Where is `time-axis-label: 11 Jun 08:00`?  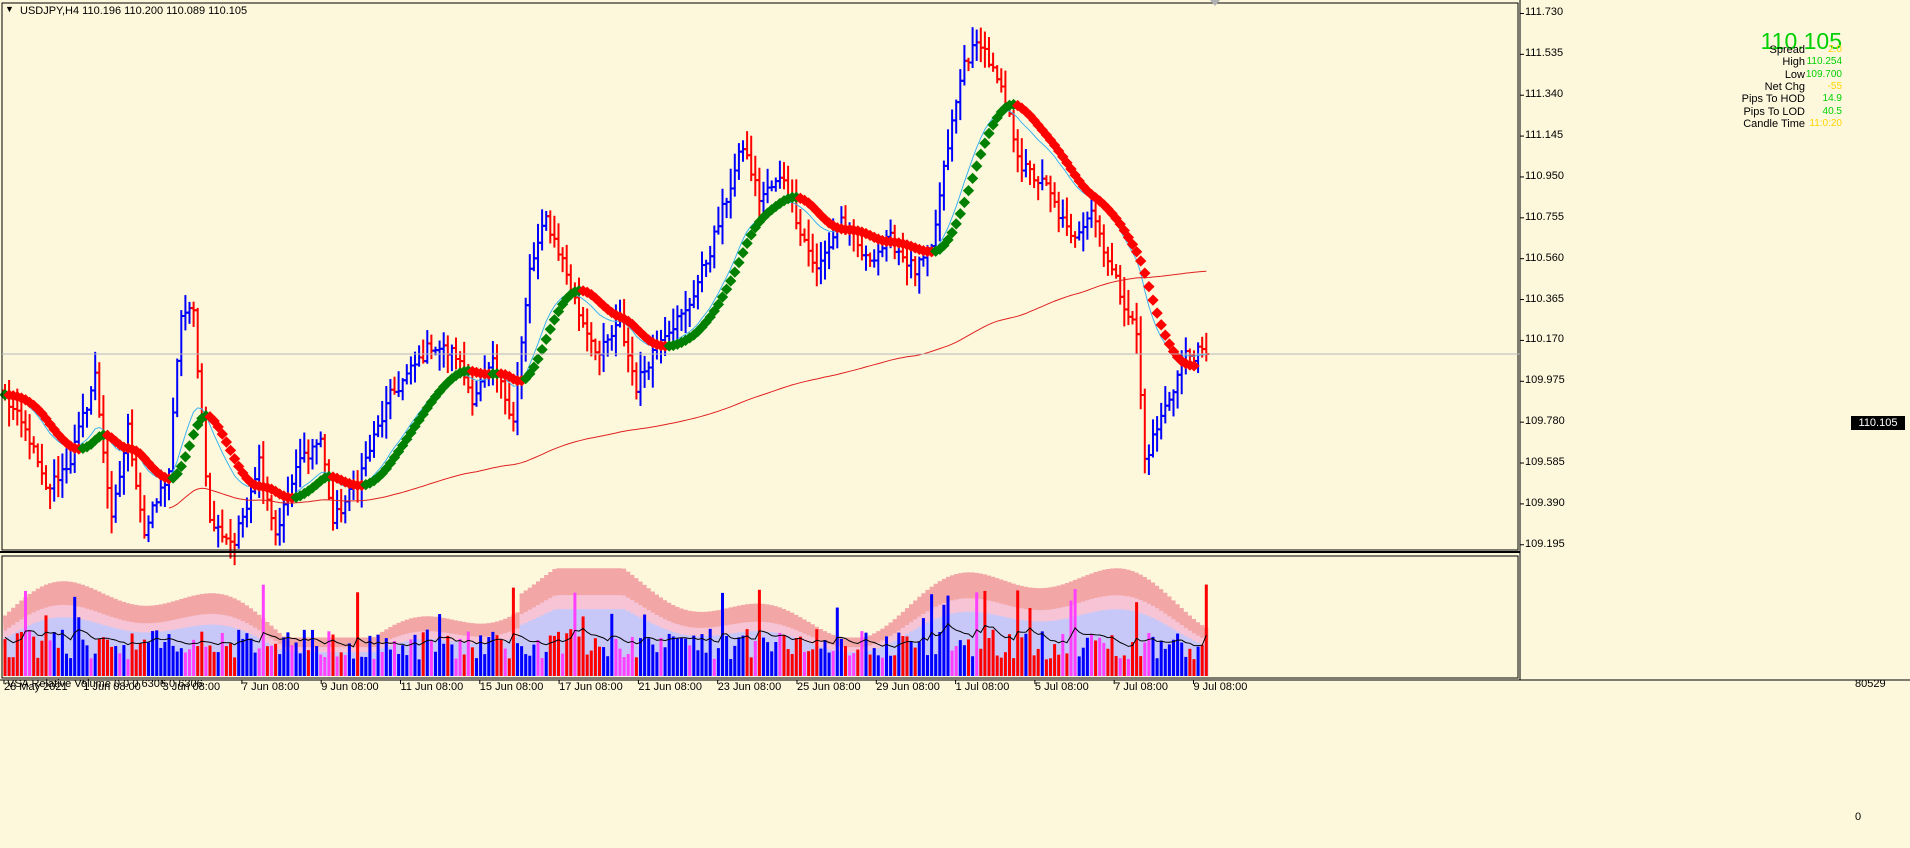
time-axis-label: 11 Jun 08:00 is located at coordinates (432, 687).